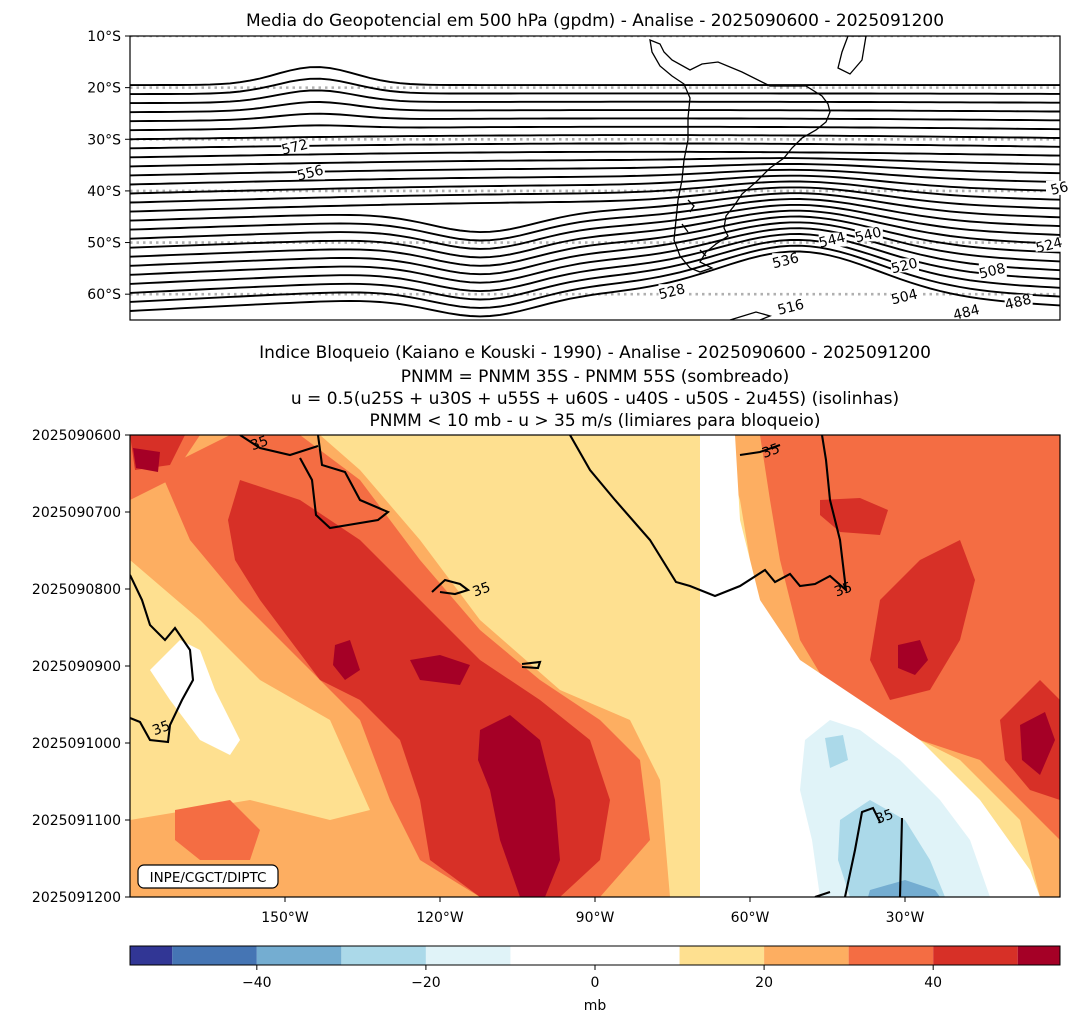 This screenshot has width=1071, height=1025. I want to click on y-tick-label: 2025091100, so click(76, 821).